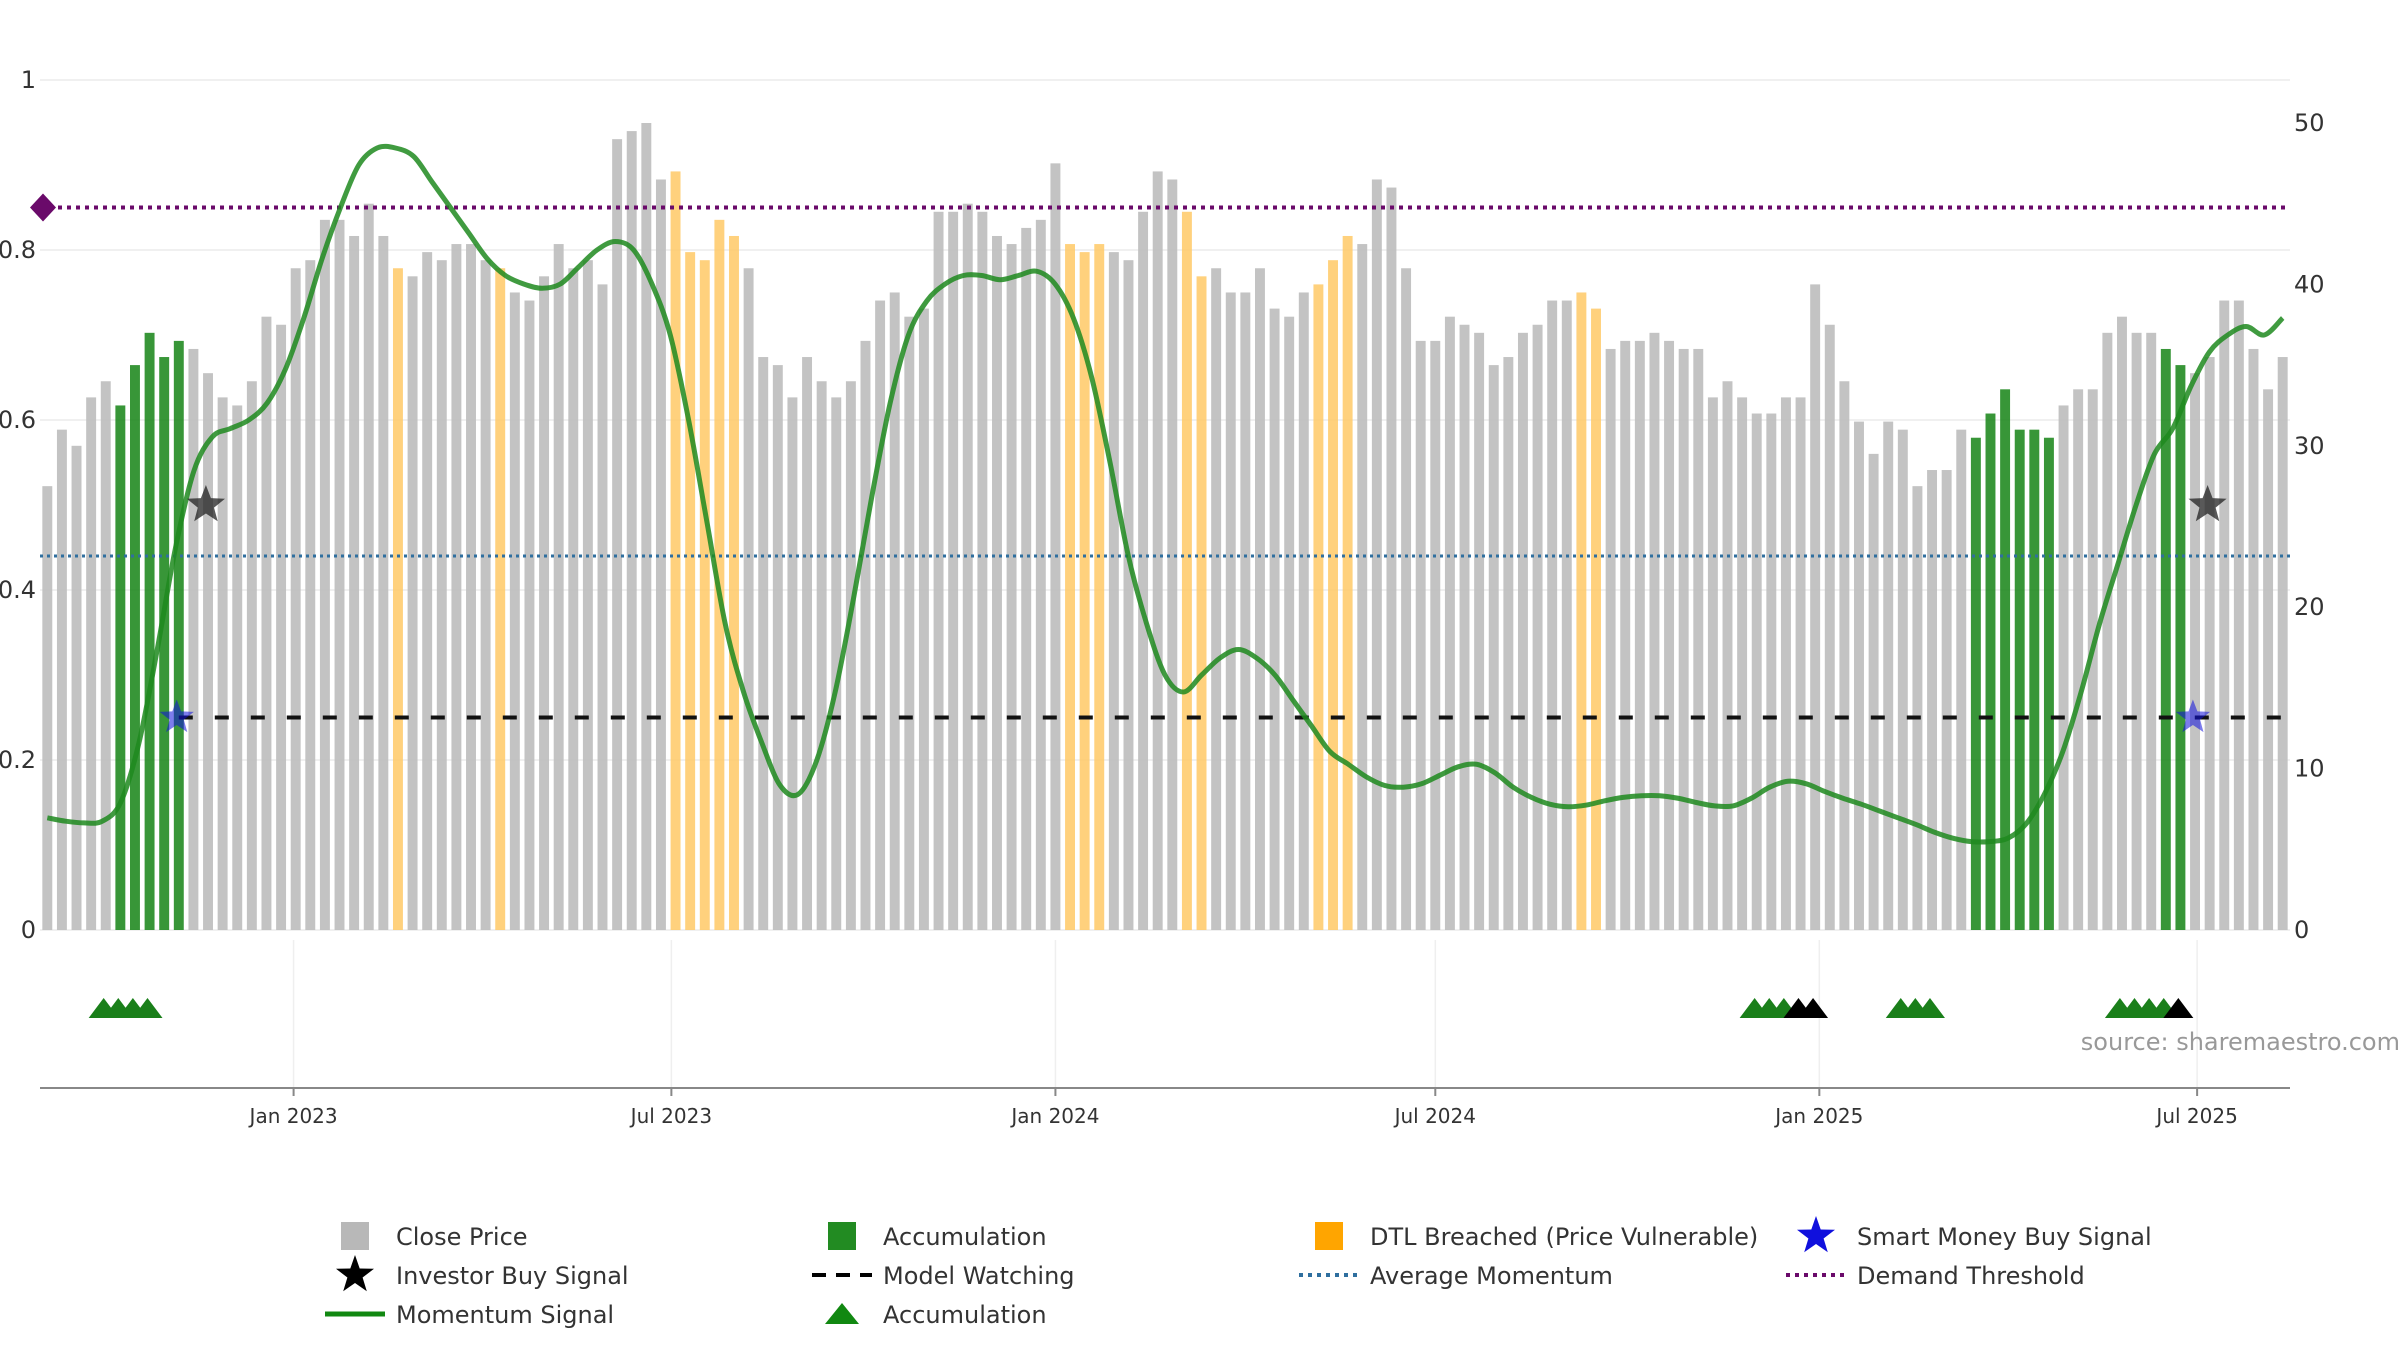 The height and width of the screenshot is (1350, 2400). I want to click on left-tick-label: 1, so click(28, 80).